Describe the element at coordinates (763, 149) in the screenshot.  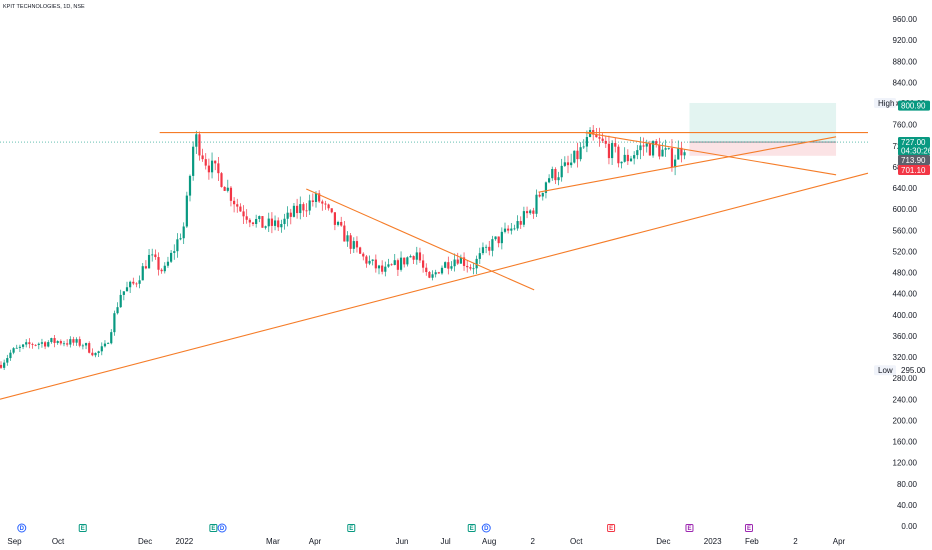
I see `stop-zone` at that location.